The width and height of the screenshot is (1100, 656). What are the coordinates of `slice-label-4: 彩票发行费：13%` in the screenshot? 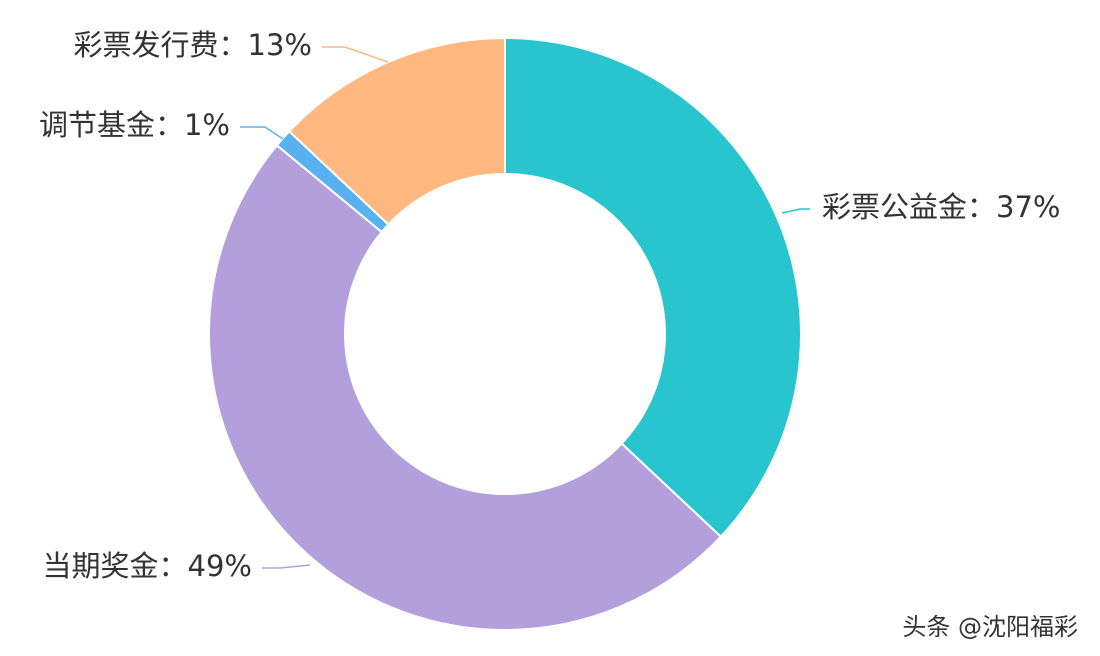 It's located at (193, 45).